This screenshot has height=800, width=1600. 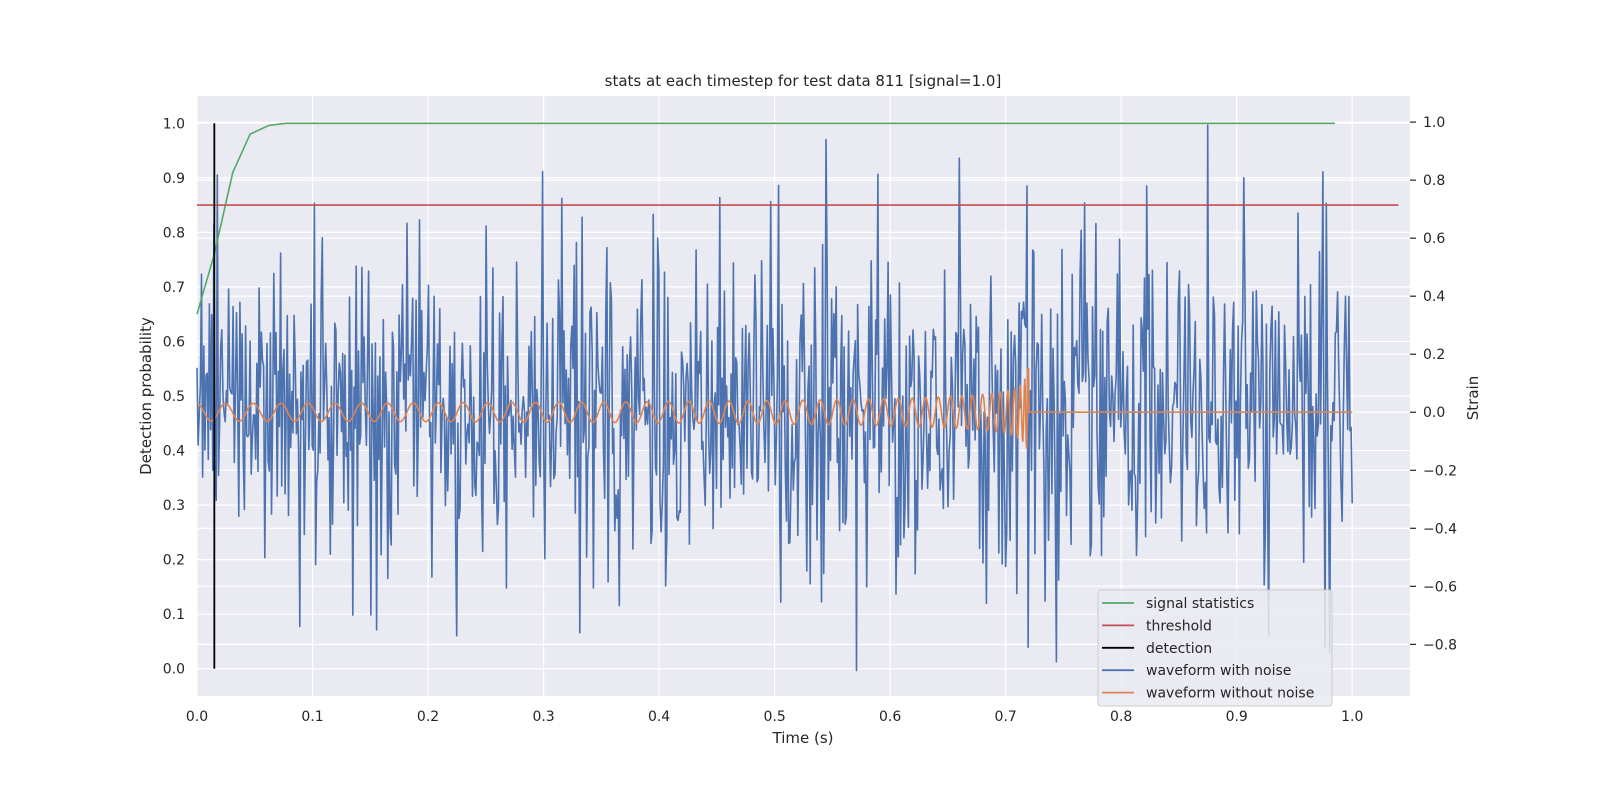 I want to click on y2-tick-label: 0.2, so click(x=1434, y=355).